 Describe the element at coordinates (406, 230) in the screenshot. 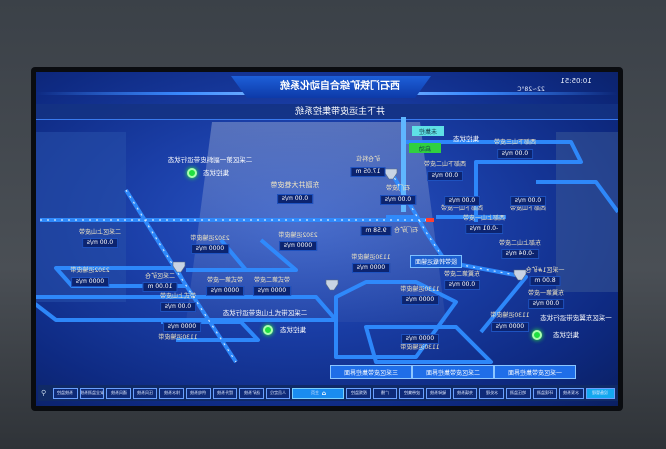

I see `station-name: 石门矿仓` at that location.